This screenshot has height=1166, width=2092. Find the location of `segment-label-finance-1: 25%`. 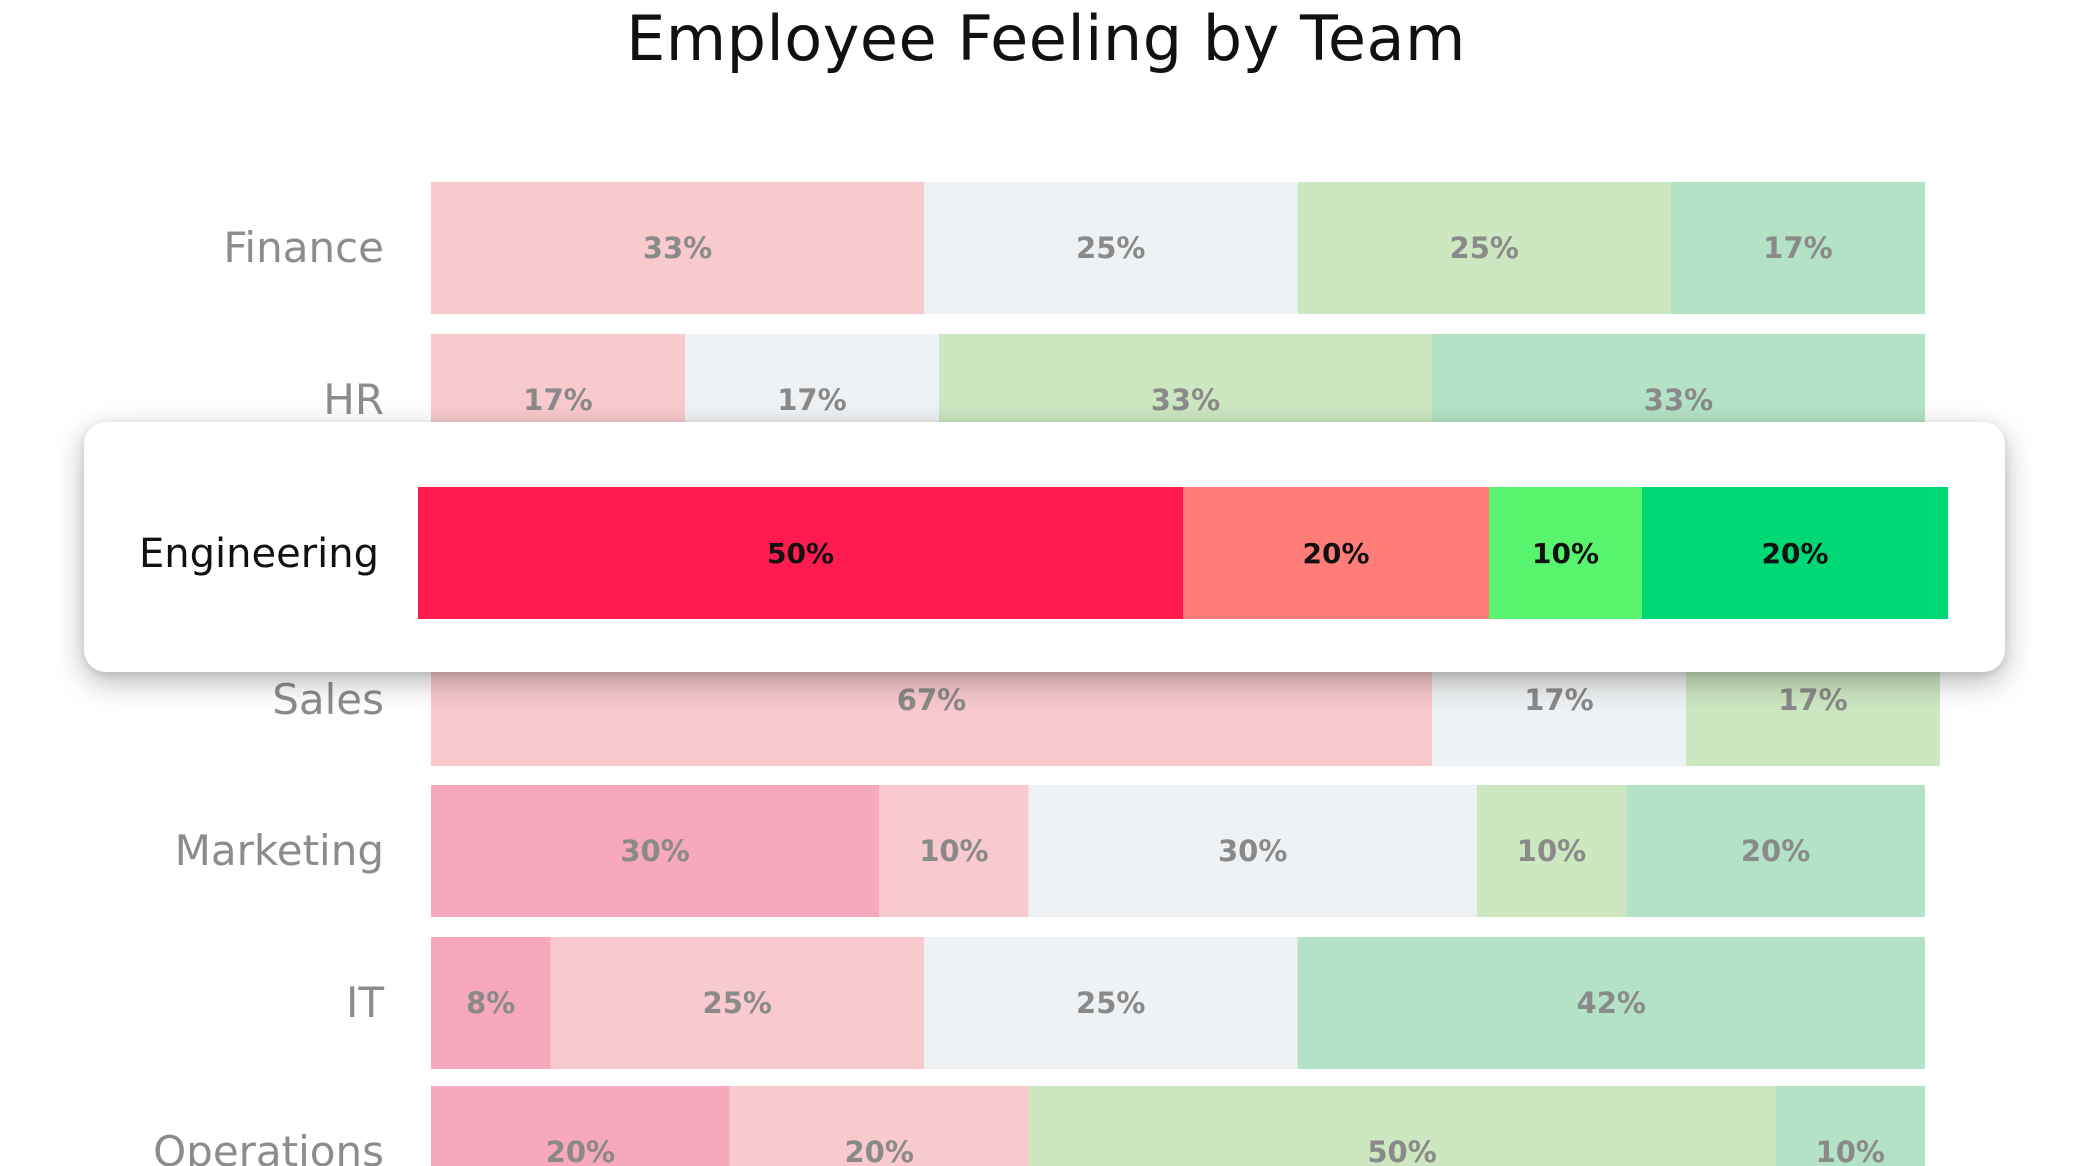

segment-label-finance-1: 25% is located at coordinates (1110, 248).